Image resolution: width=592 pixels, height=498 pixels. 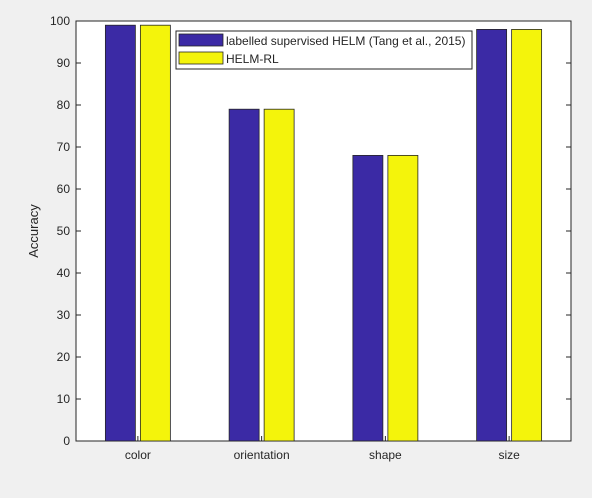 I want to click on legend-label-series-2: HELM-RL, so click(x=252, y=59).